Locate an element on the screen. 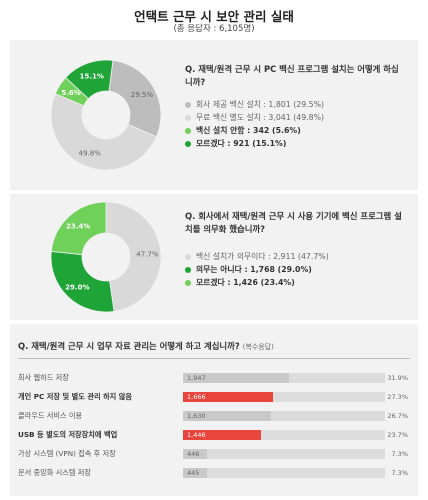 This screenshot has width=428, height=500. donut-slice-label-3: 5.6% is located at coordinates (70, 93).